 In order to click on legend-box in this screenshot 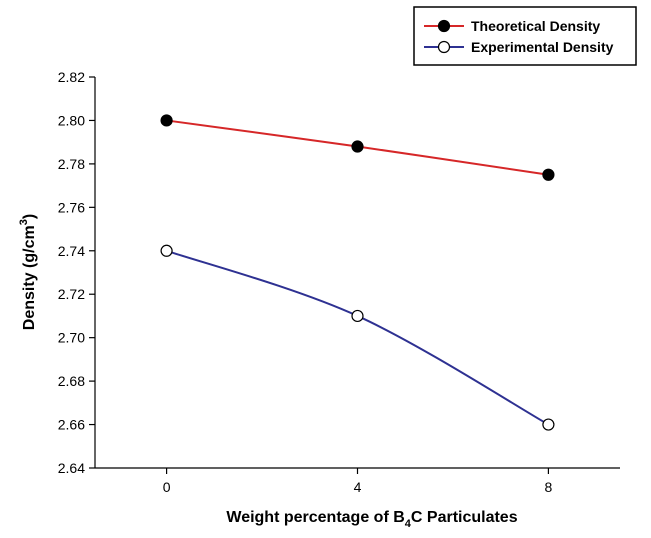, I will do `click(525, 36)`.